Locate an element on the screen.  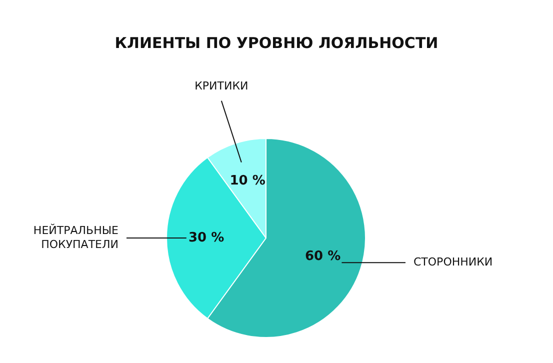
slice-label: СТОРОННИКИ is located at coordinates (453, 261).